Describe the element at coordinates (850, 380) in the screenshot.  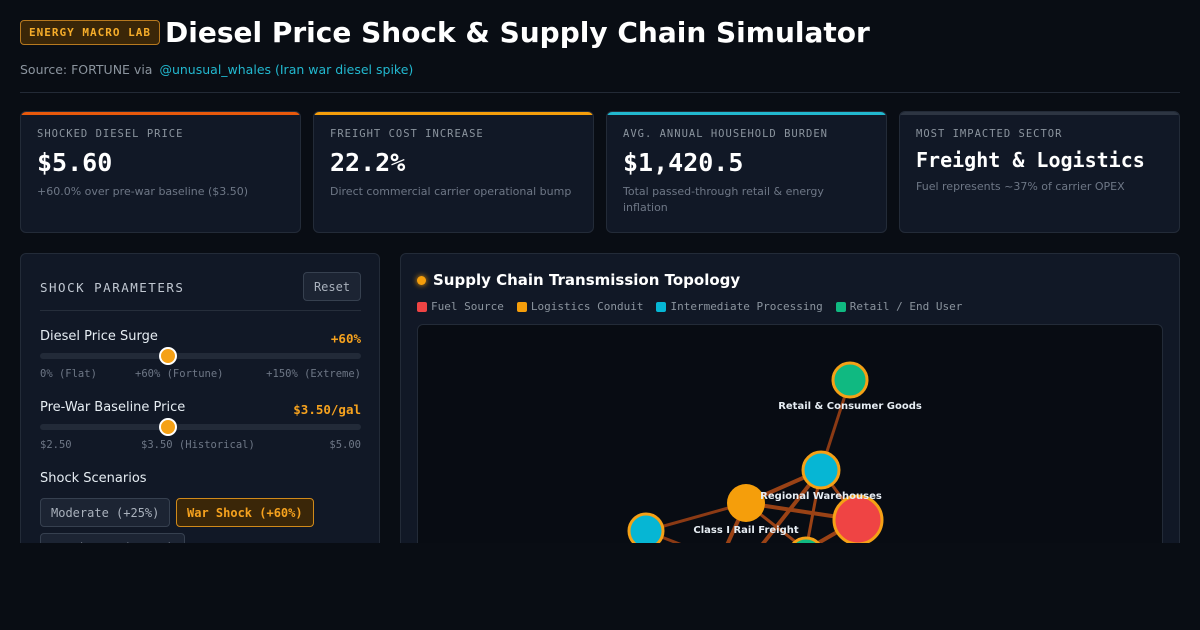
I see `node-retail-consumer-goods` at that location.